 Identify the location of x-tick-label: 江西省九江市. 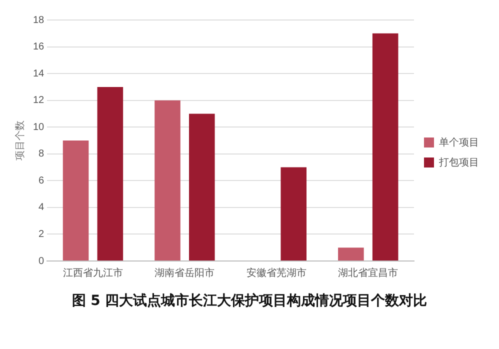
(92, 272).